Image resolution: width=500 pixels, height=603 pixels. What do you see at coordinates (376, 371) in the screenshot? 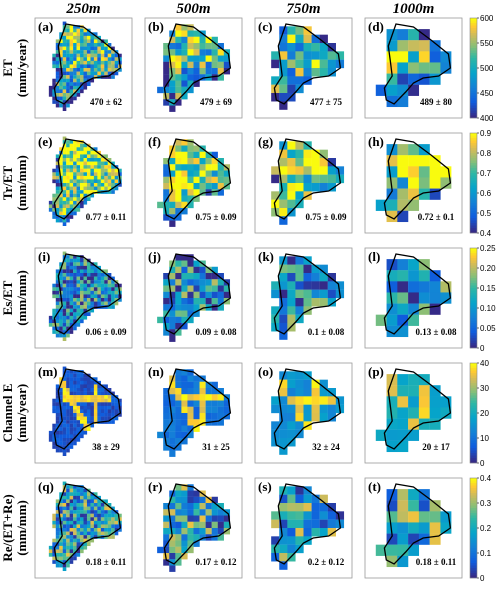
I see `panel-letter: (p)` at bounding box center [376, 371].